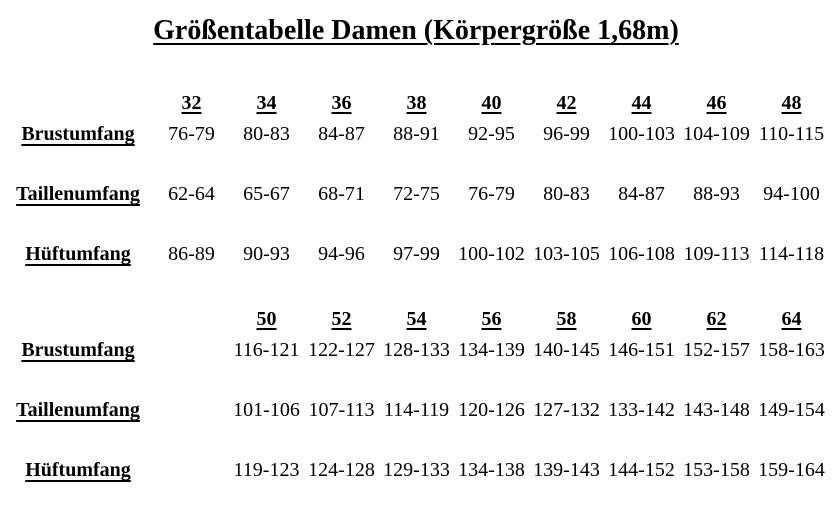 This screenshot has height=517, width=832. Describe the element at coordinates (716, 350) in the screenshot. I see `measurement-value: 152-157` at that location.